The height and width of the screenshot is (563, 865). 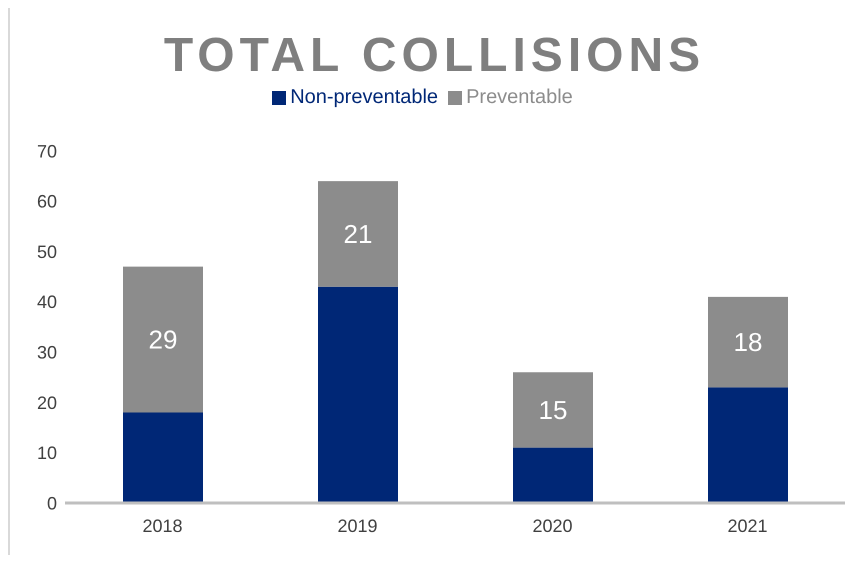 I want to click on y-tick-label: 0, so click(x=51, y=503).